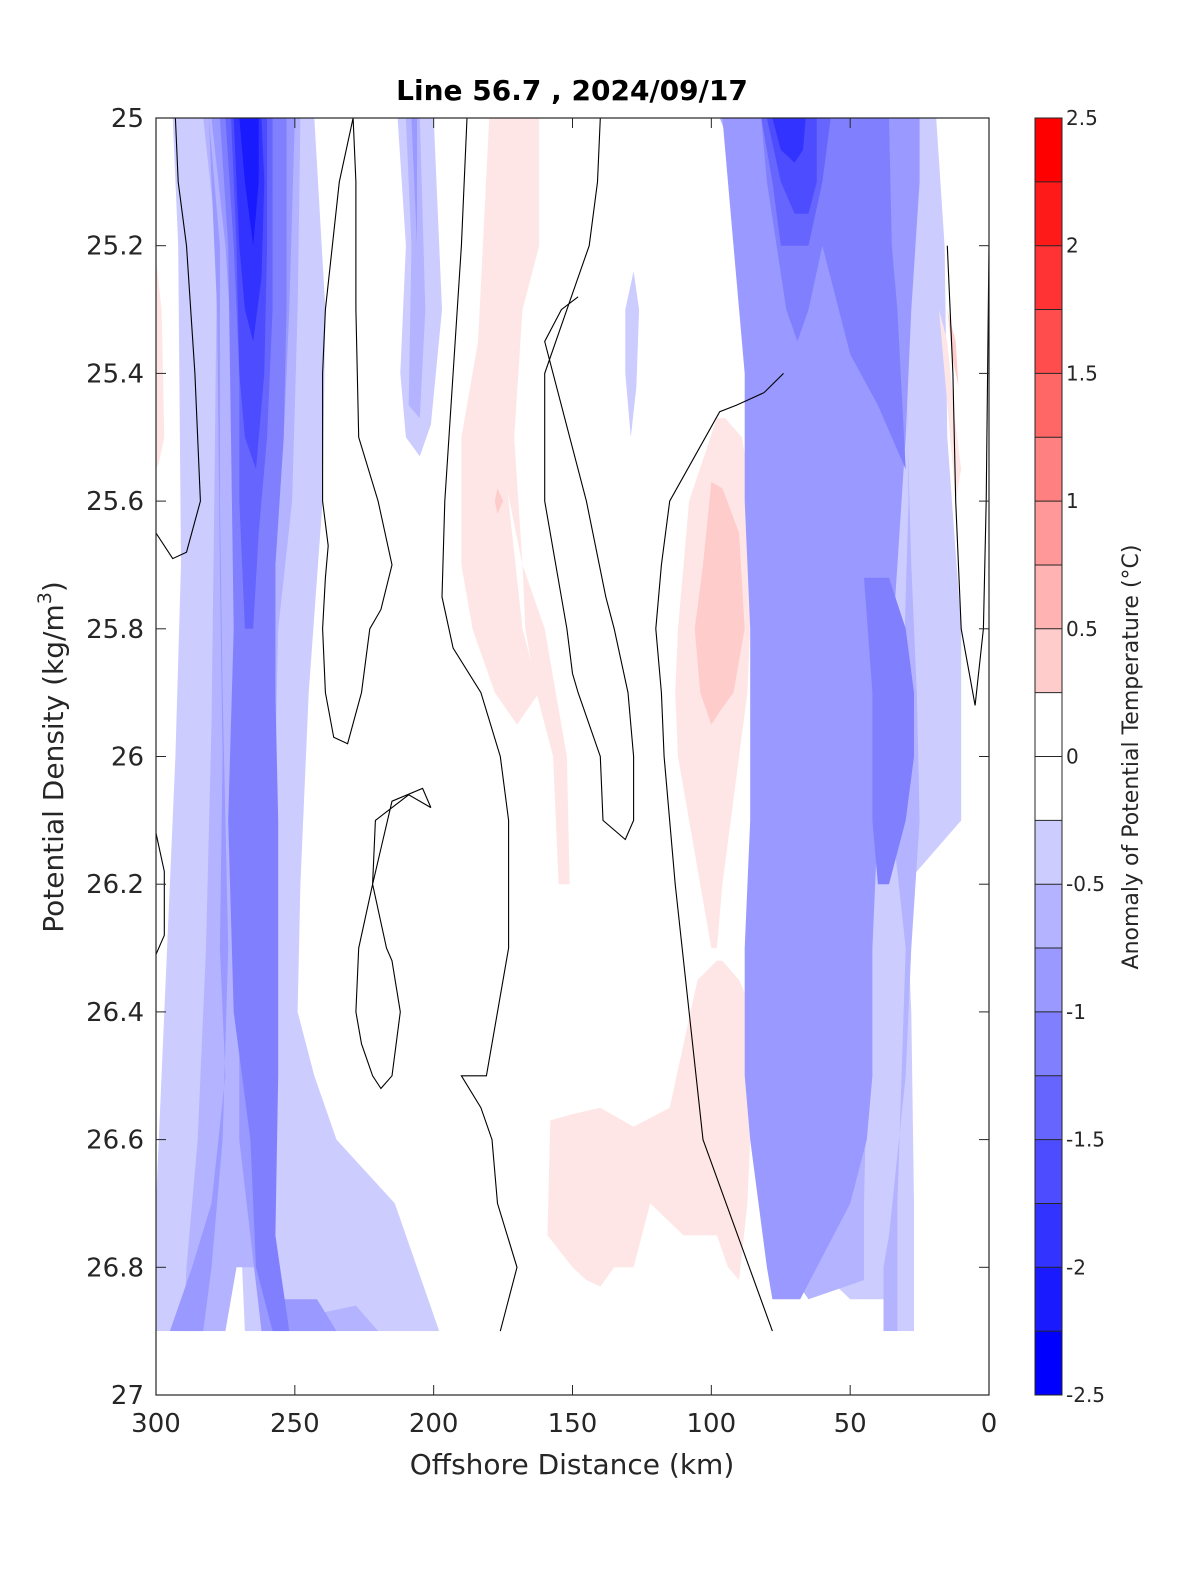  Describe the element at coordinates (1085, 1140) in the screenshot. I see `colorbar-tick-label: -1.5` at that location.